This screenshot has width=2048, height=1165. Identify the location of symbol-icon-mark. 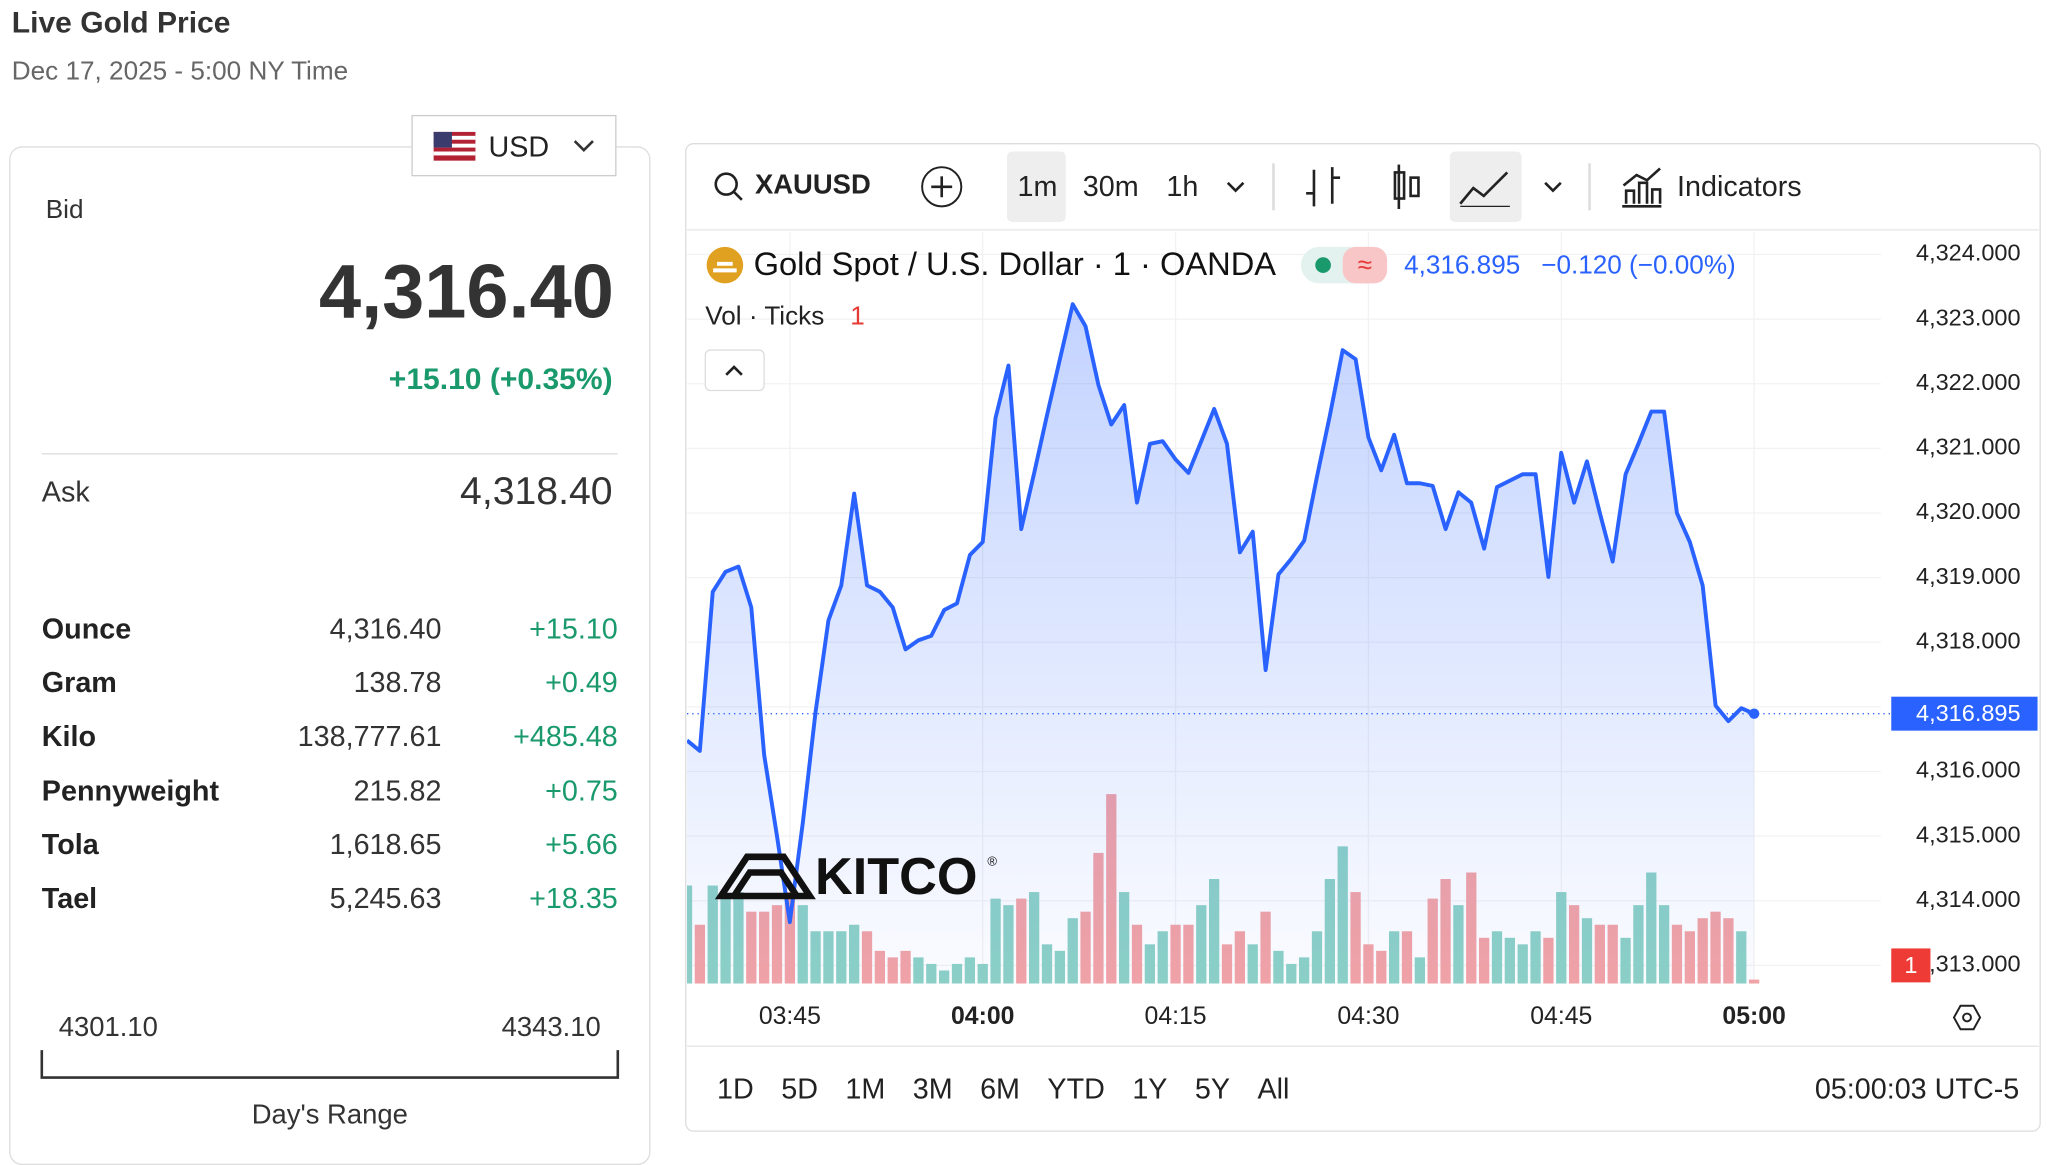
(725, 267).